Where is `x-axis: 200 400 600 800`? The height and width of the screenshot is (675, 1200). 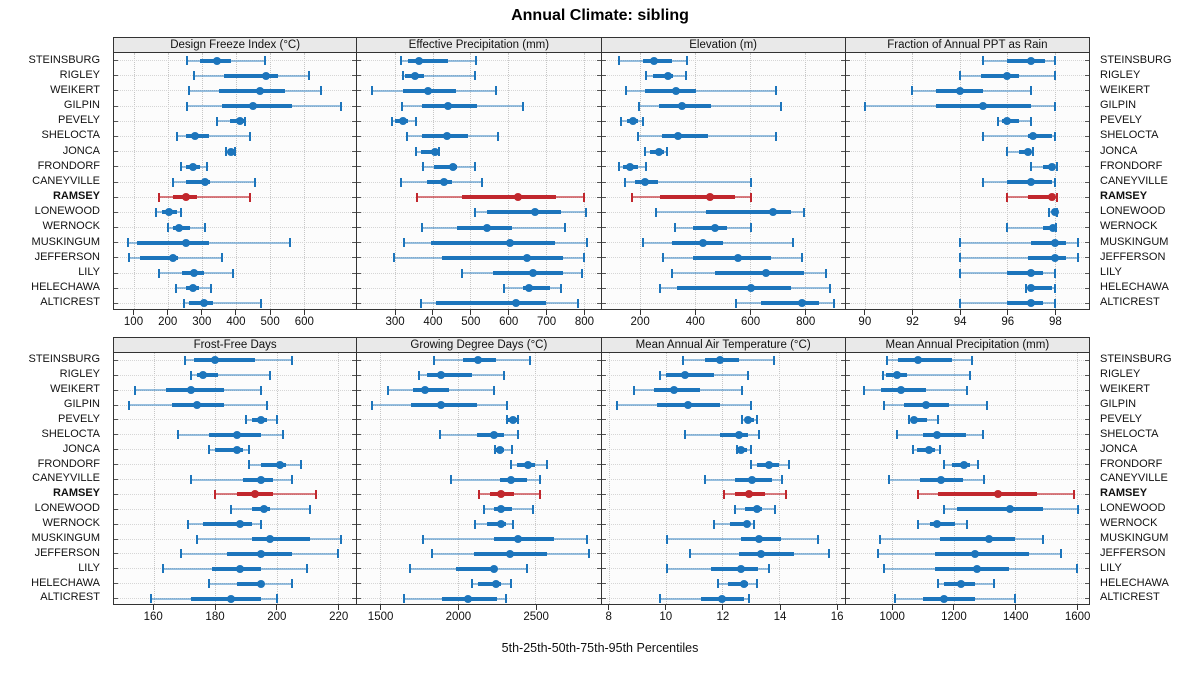
x-axis: 200 400 600 800 is located at coordinates (724, 322).